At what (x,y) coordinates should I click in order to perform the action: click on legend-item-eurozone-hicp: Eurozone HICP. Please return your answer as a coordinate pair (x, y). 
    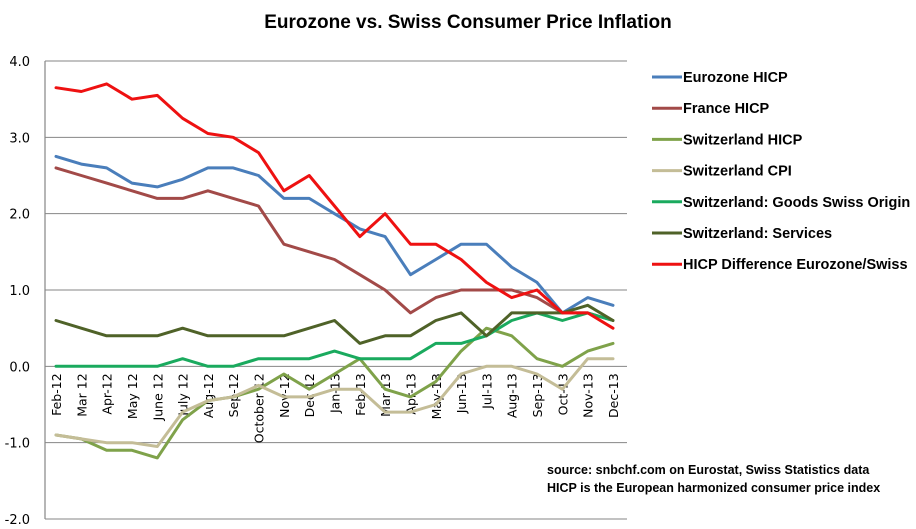
    Looking at the image, I should click on (720, 78).